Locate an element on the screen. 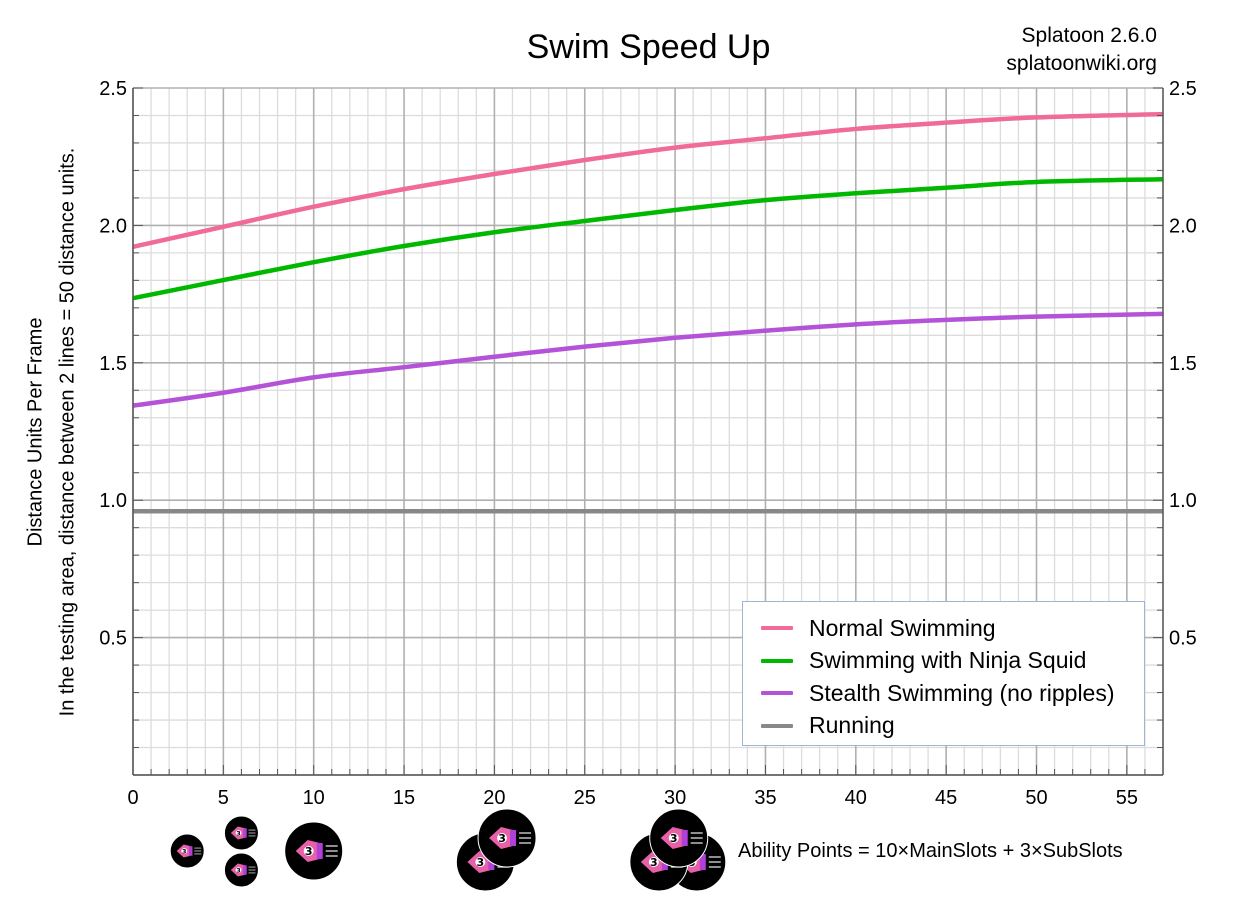 The height and width of the screenshot is (900, 1237). x-tick-label: 45 is located at coordinates (946, 798).